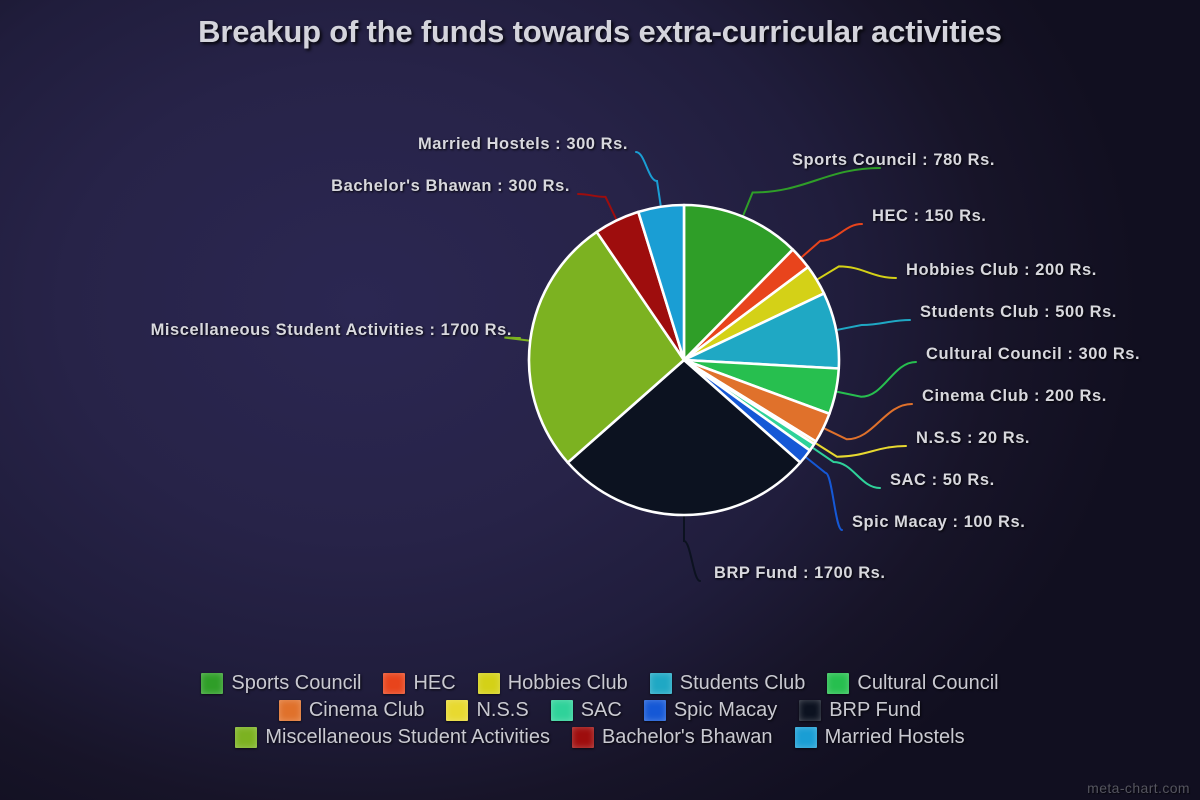  I want to click on pie-label-married-hostels: Married Hostels : 300 Rs., so click(523, 144).